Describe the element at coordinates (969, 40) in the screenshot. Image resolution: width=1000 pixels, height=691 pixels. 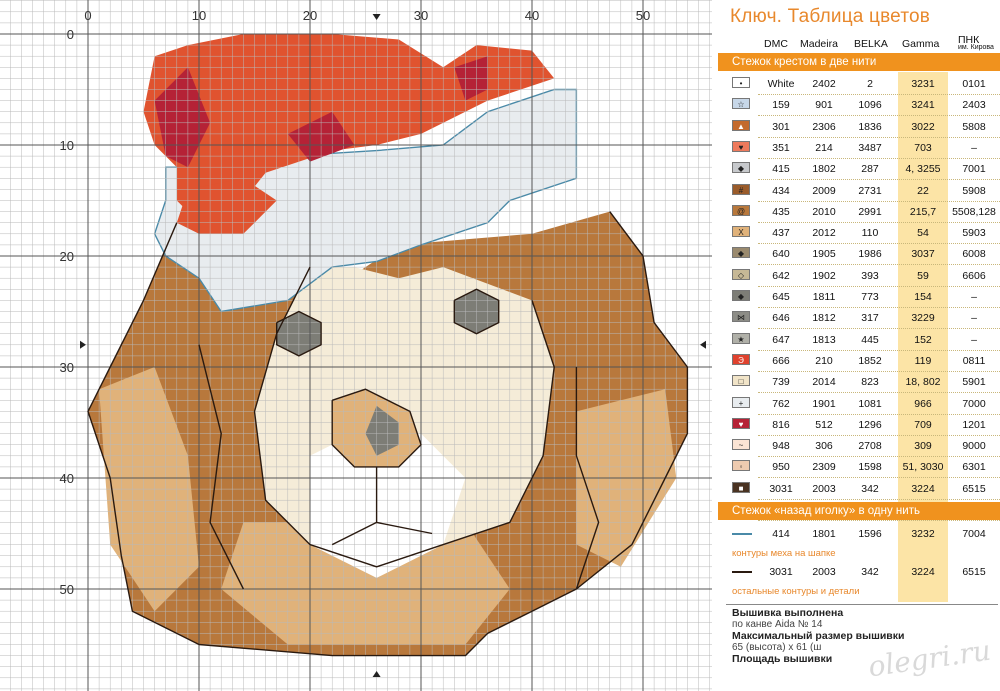
I see `col-head-pnk-label: ПНК` at that location.